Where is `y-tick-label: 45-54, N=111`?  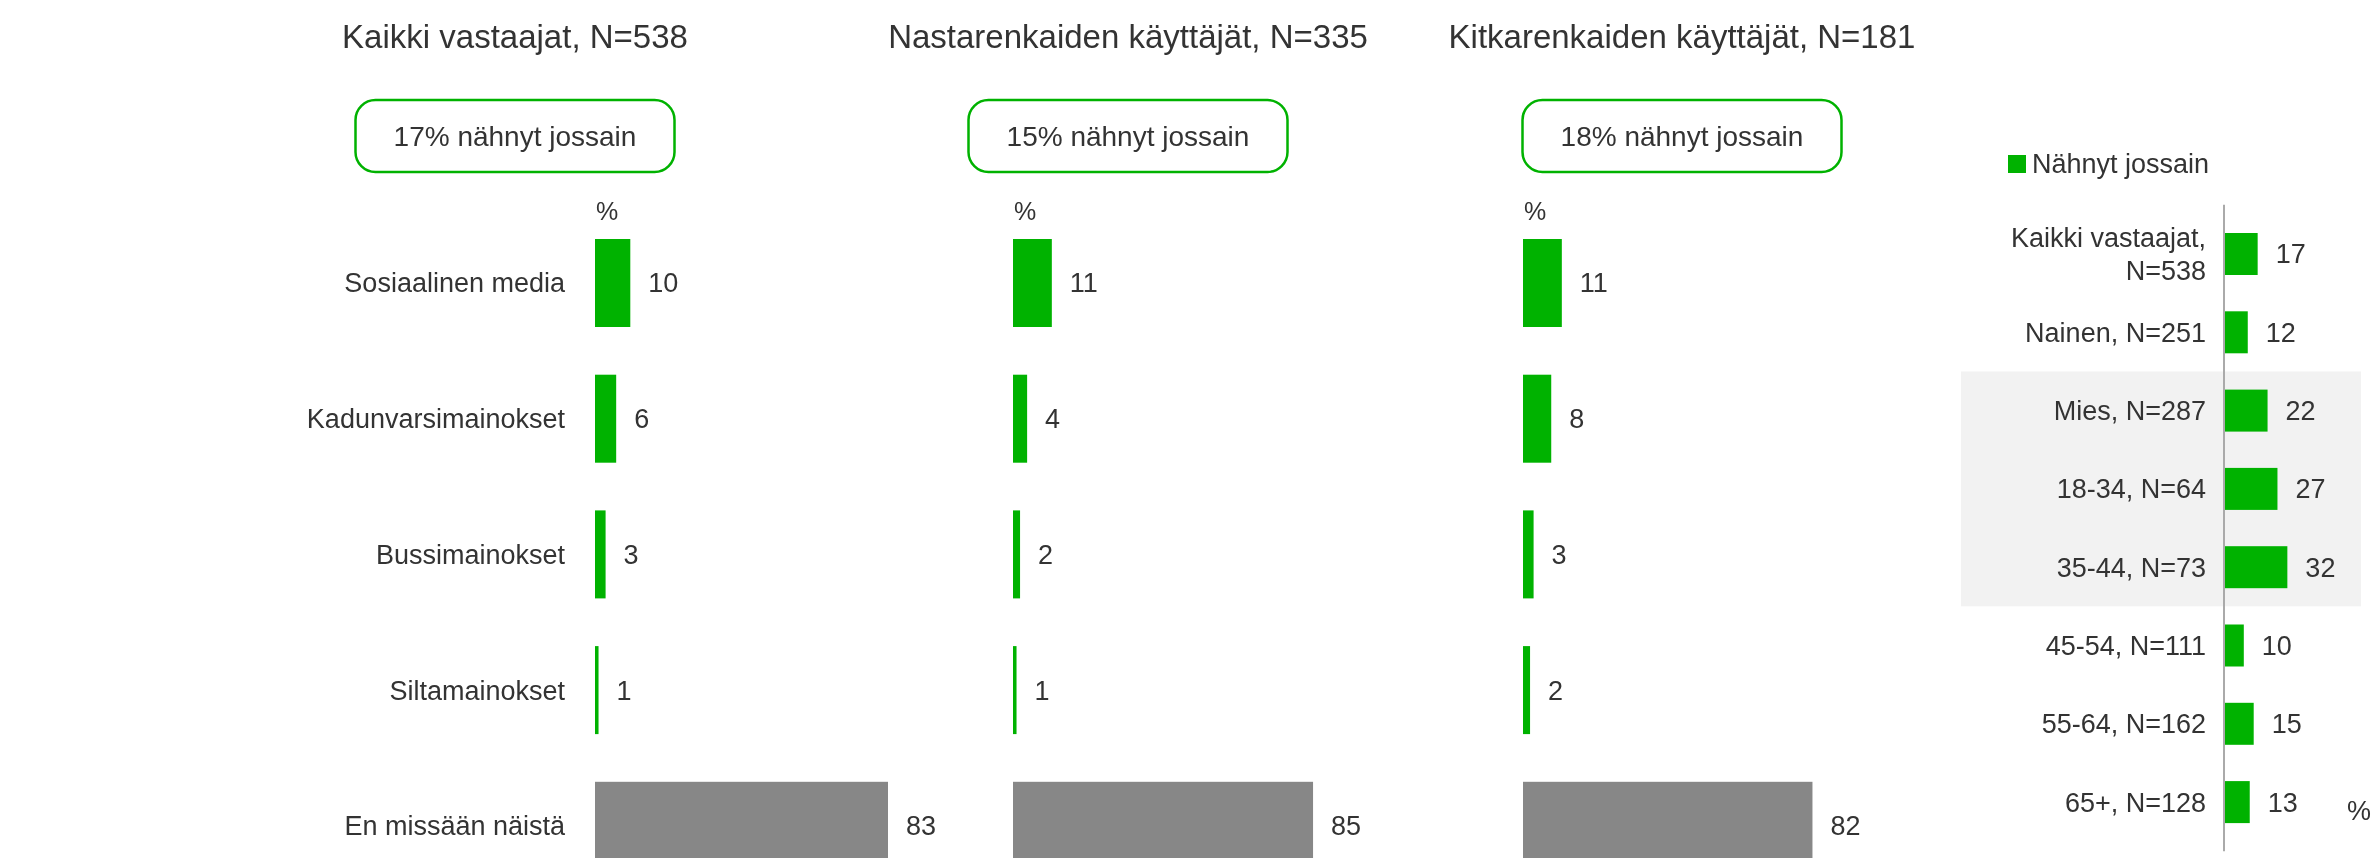 y-tick-label: 45-54, N=111 is located at coordinates (2125, 645).